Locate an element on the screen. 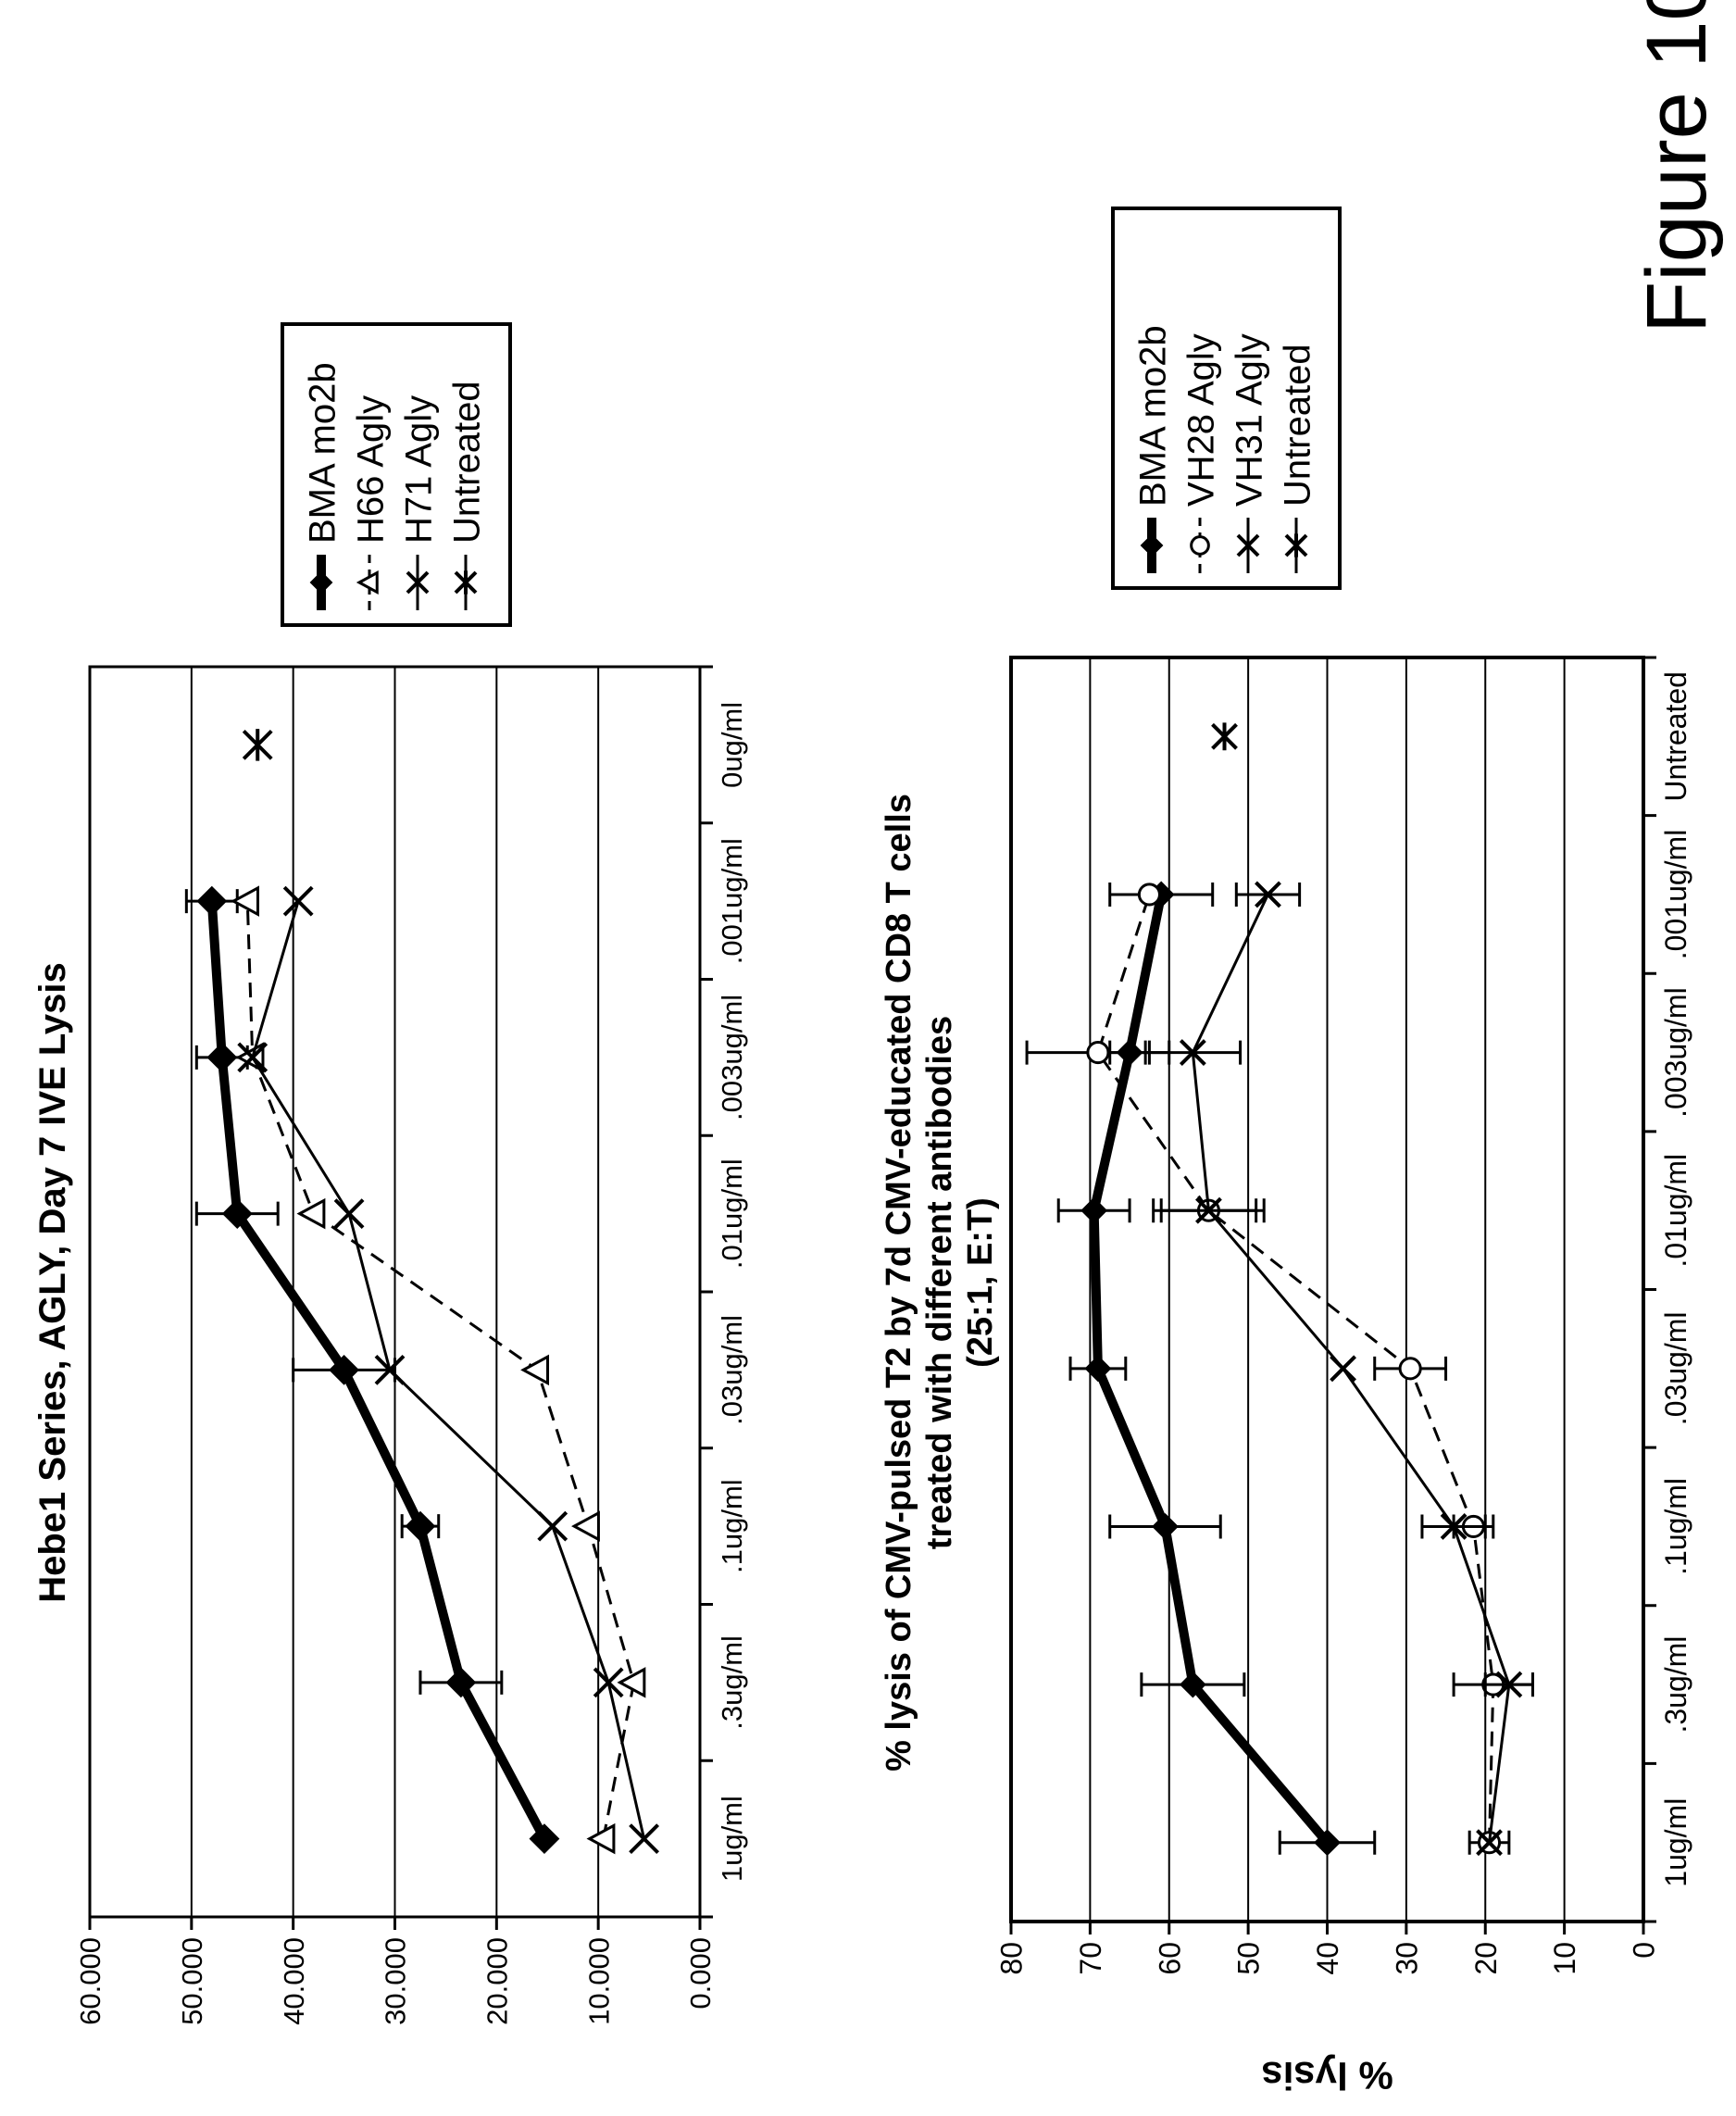 This screenshot has width=1736, height=2116. c0-x-tick-label-03ug-ml: .03ug/ml is located at coordinates (732, 1370).